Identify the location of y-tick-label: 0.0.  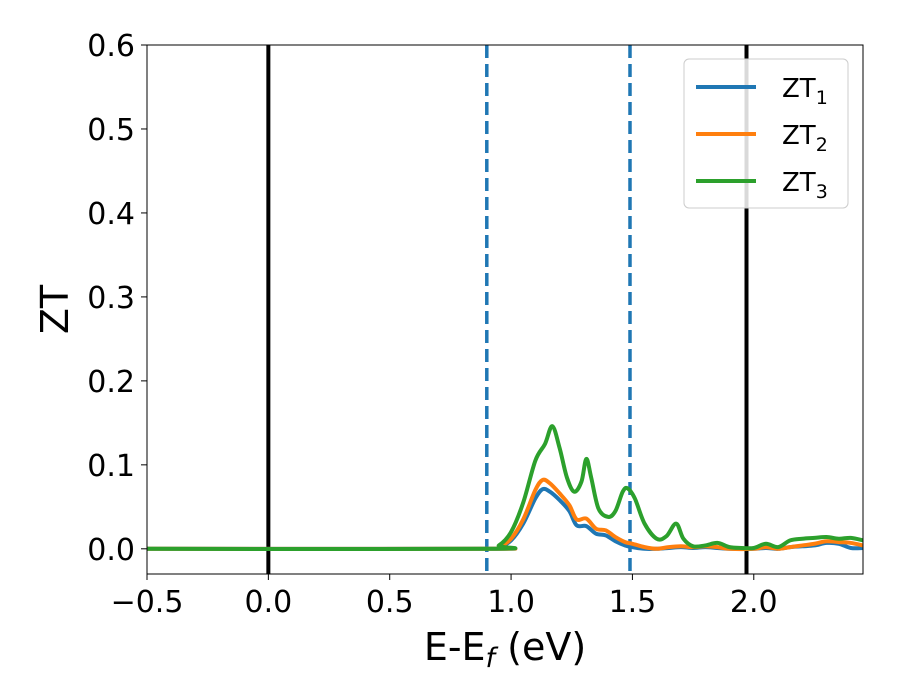
(111, 550).